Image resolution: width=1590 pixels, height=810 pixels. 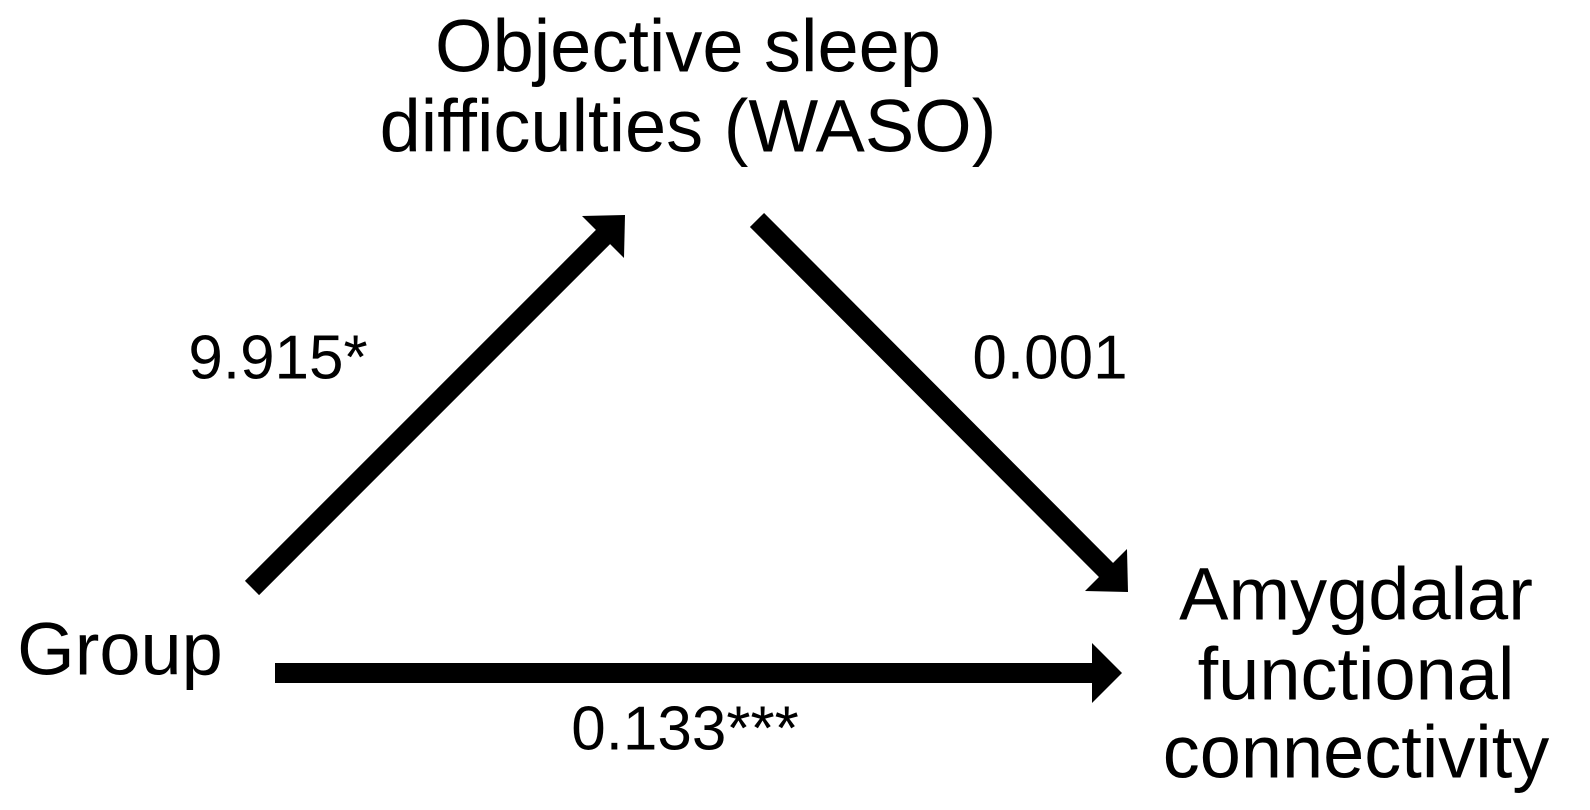 What do you see at coordinates (685, 728) in the screenshot?
I see `edge-label: 0.133***` at bounding box center [685, 728].